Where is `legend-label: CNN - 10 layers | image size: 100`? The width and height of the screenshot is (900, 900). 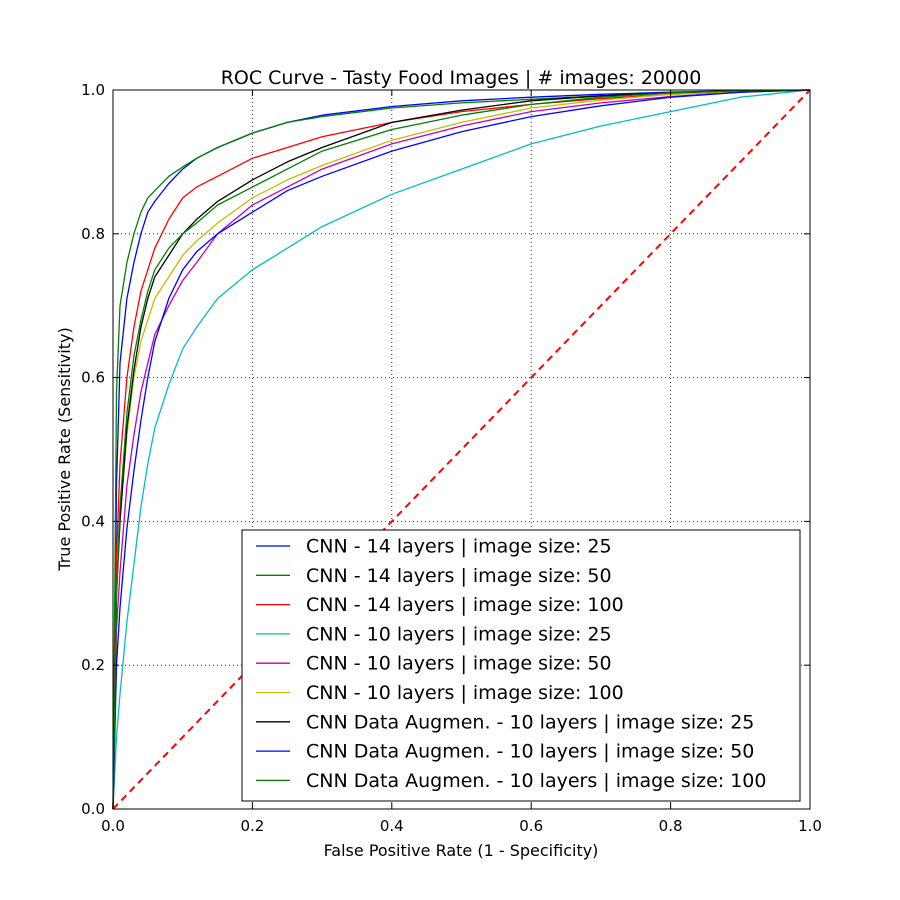
legend-label: CNN - 10 layers | image size: 100 is located at coordinates (465, 693).